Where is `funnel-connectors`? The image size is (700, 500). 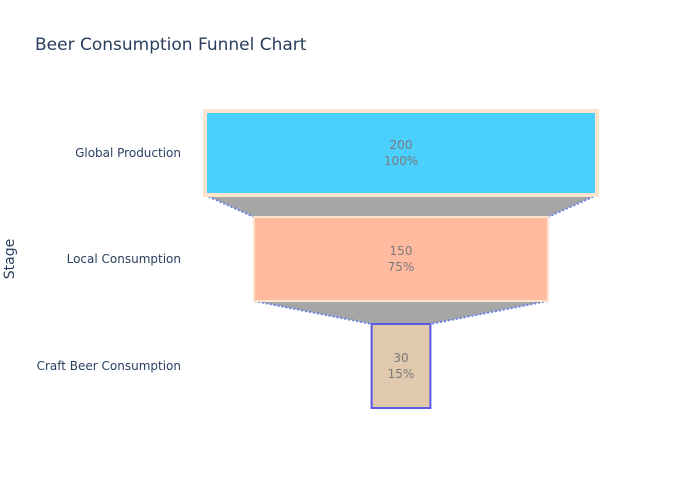 funnel-connectors is located at coordinates (401, 259).